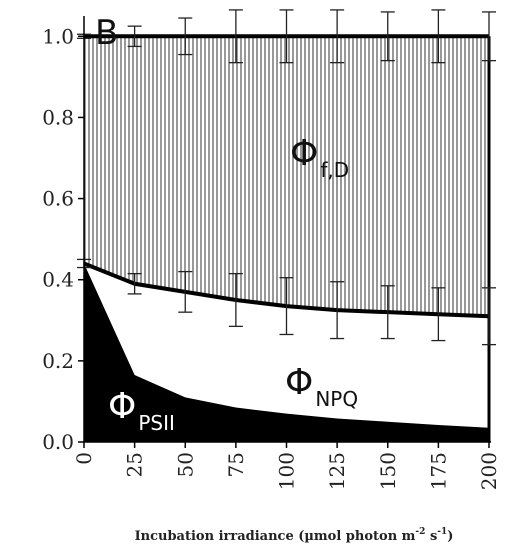 This screenshot has width=507, height=552. Describe the element at coordinates (420, 532) in the screenshot. I see `x-axis-label-exp1: -2` at that location.